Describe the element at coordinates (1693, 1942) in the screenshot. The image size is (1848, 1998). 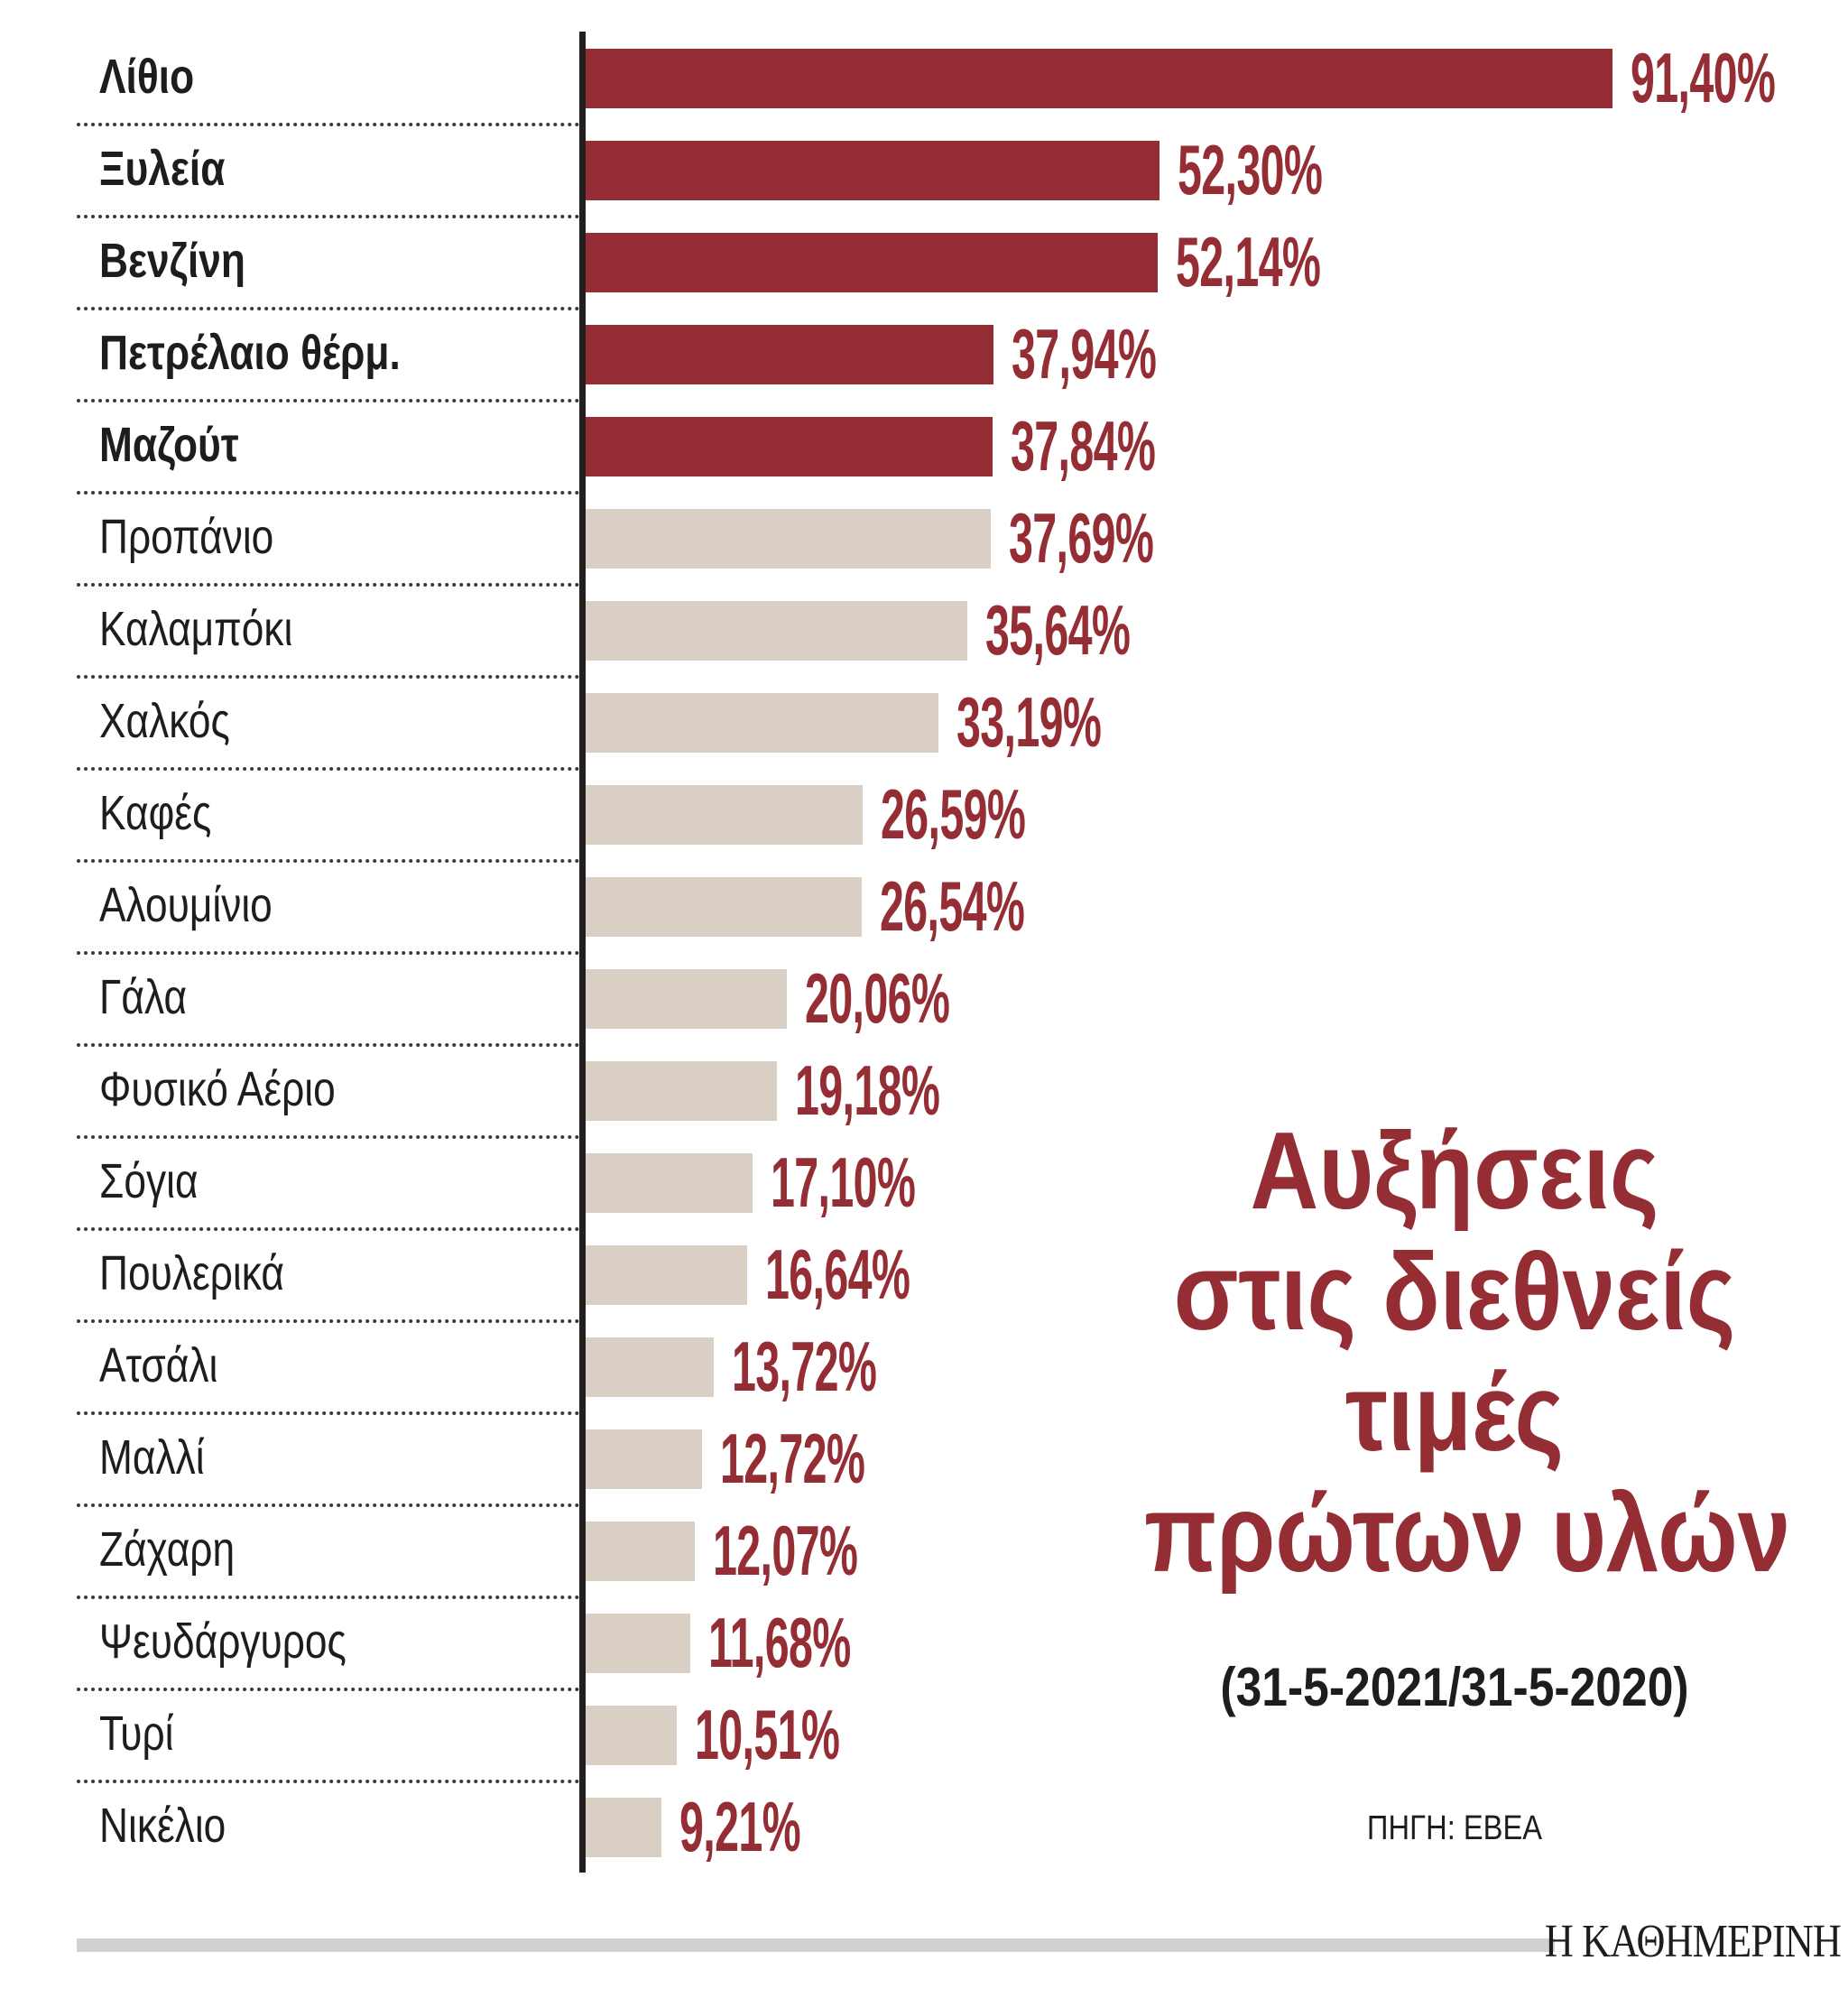
I see `publisher-logo: Η ΚΑΘΗΜΕΡΙΝΗ` at that location.